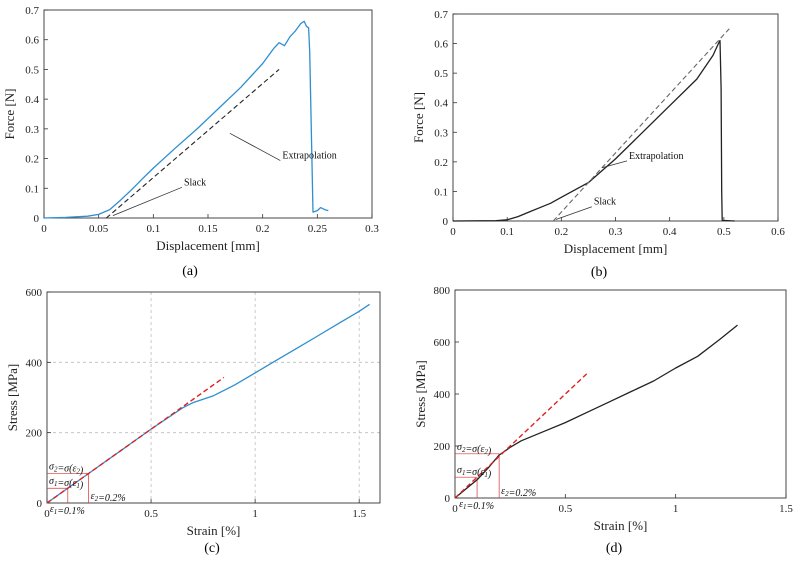 The image size is (795, 566). I want to click on chart-b-xtick-label: 0.2, so click(561, 232).